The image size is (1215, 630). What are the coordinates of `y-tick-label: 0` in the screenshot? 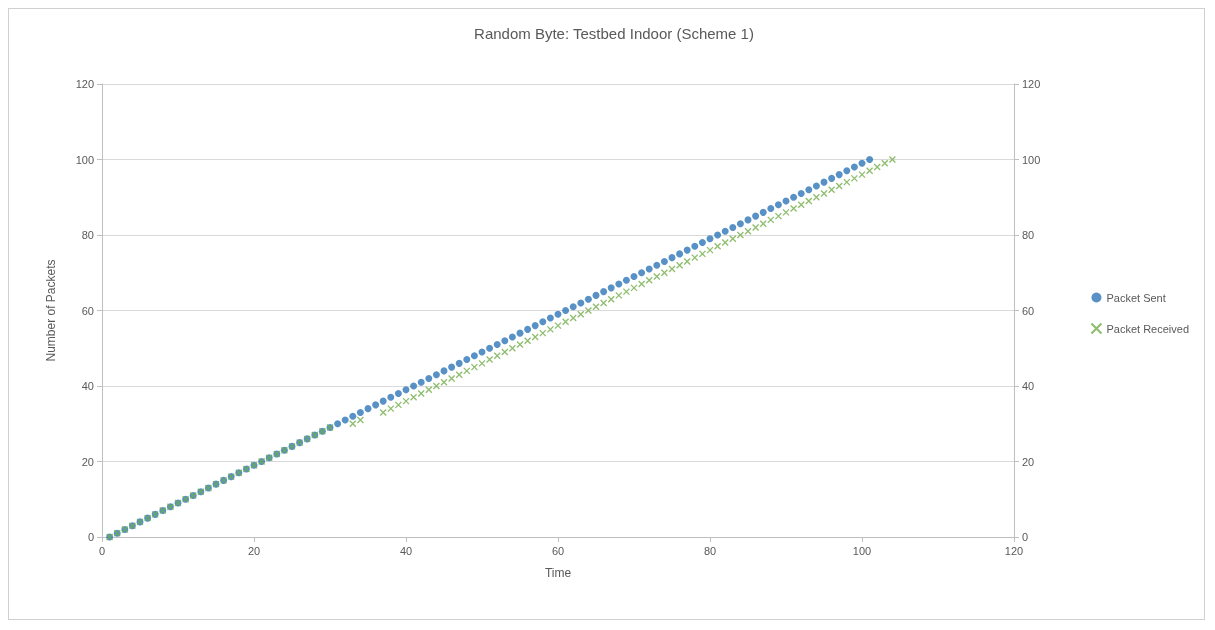 It's located at (90, 537).